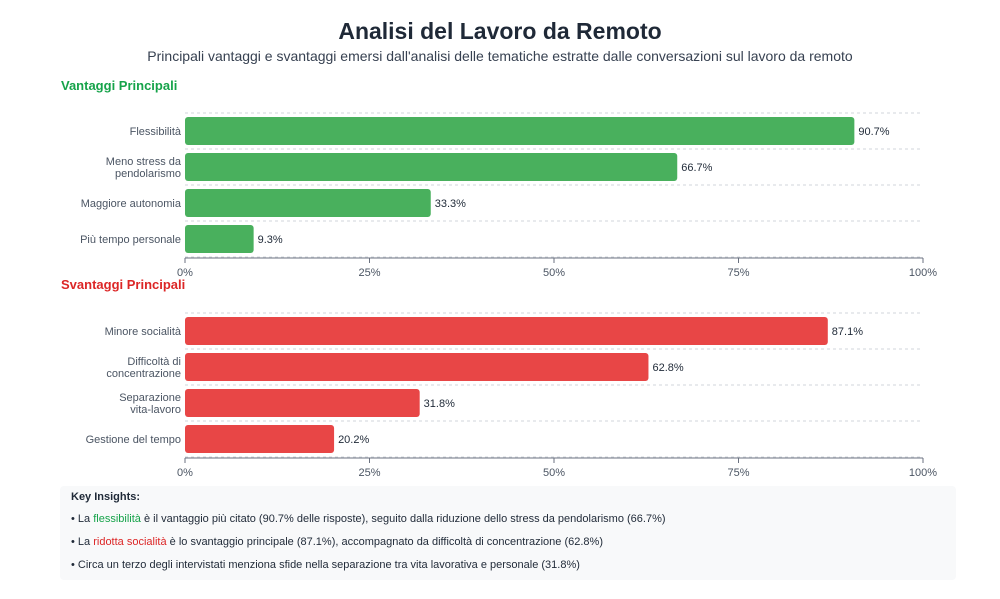 This screenshot has height=599, width=1000. I want to click on advantage-category-label: Maggiore autonomia, so click(131, 204).